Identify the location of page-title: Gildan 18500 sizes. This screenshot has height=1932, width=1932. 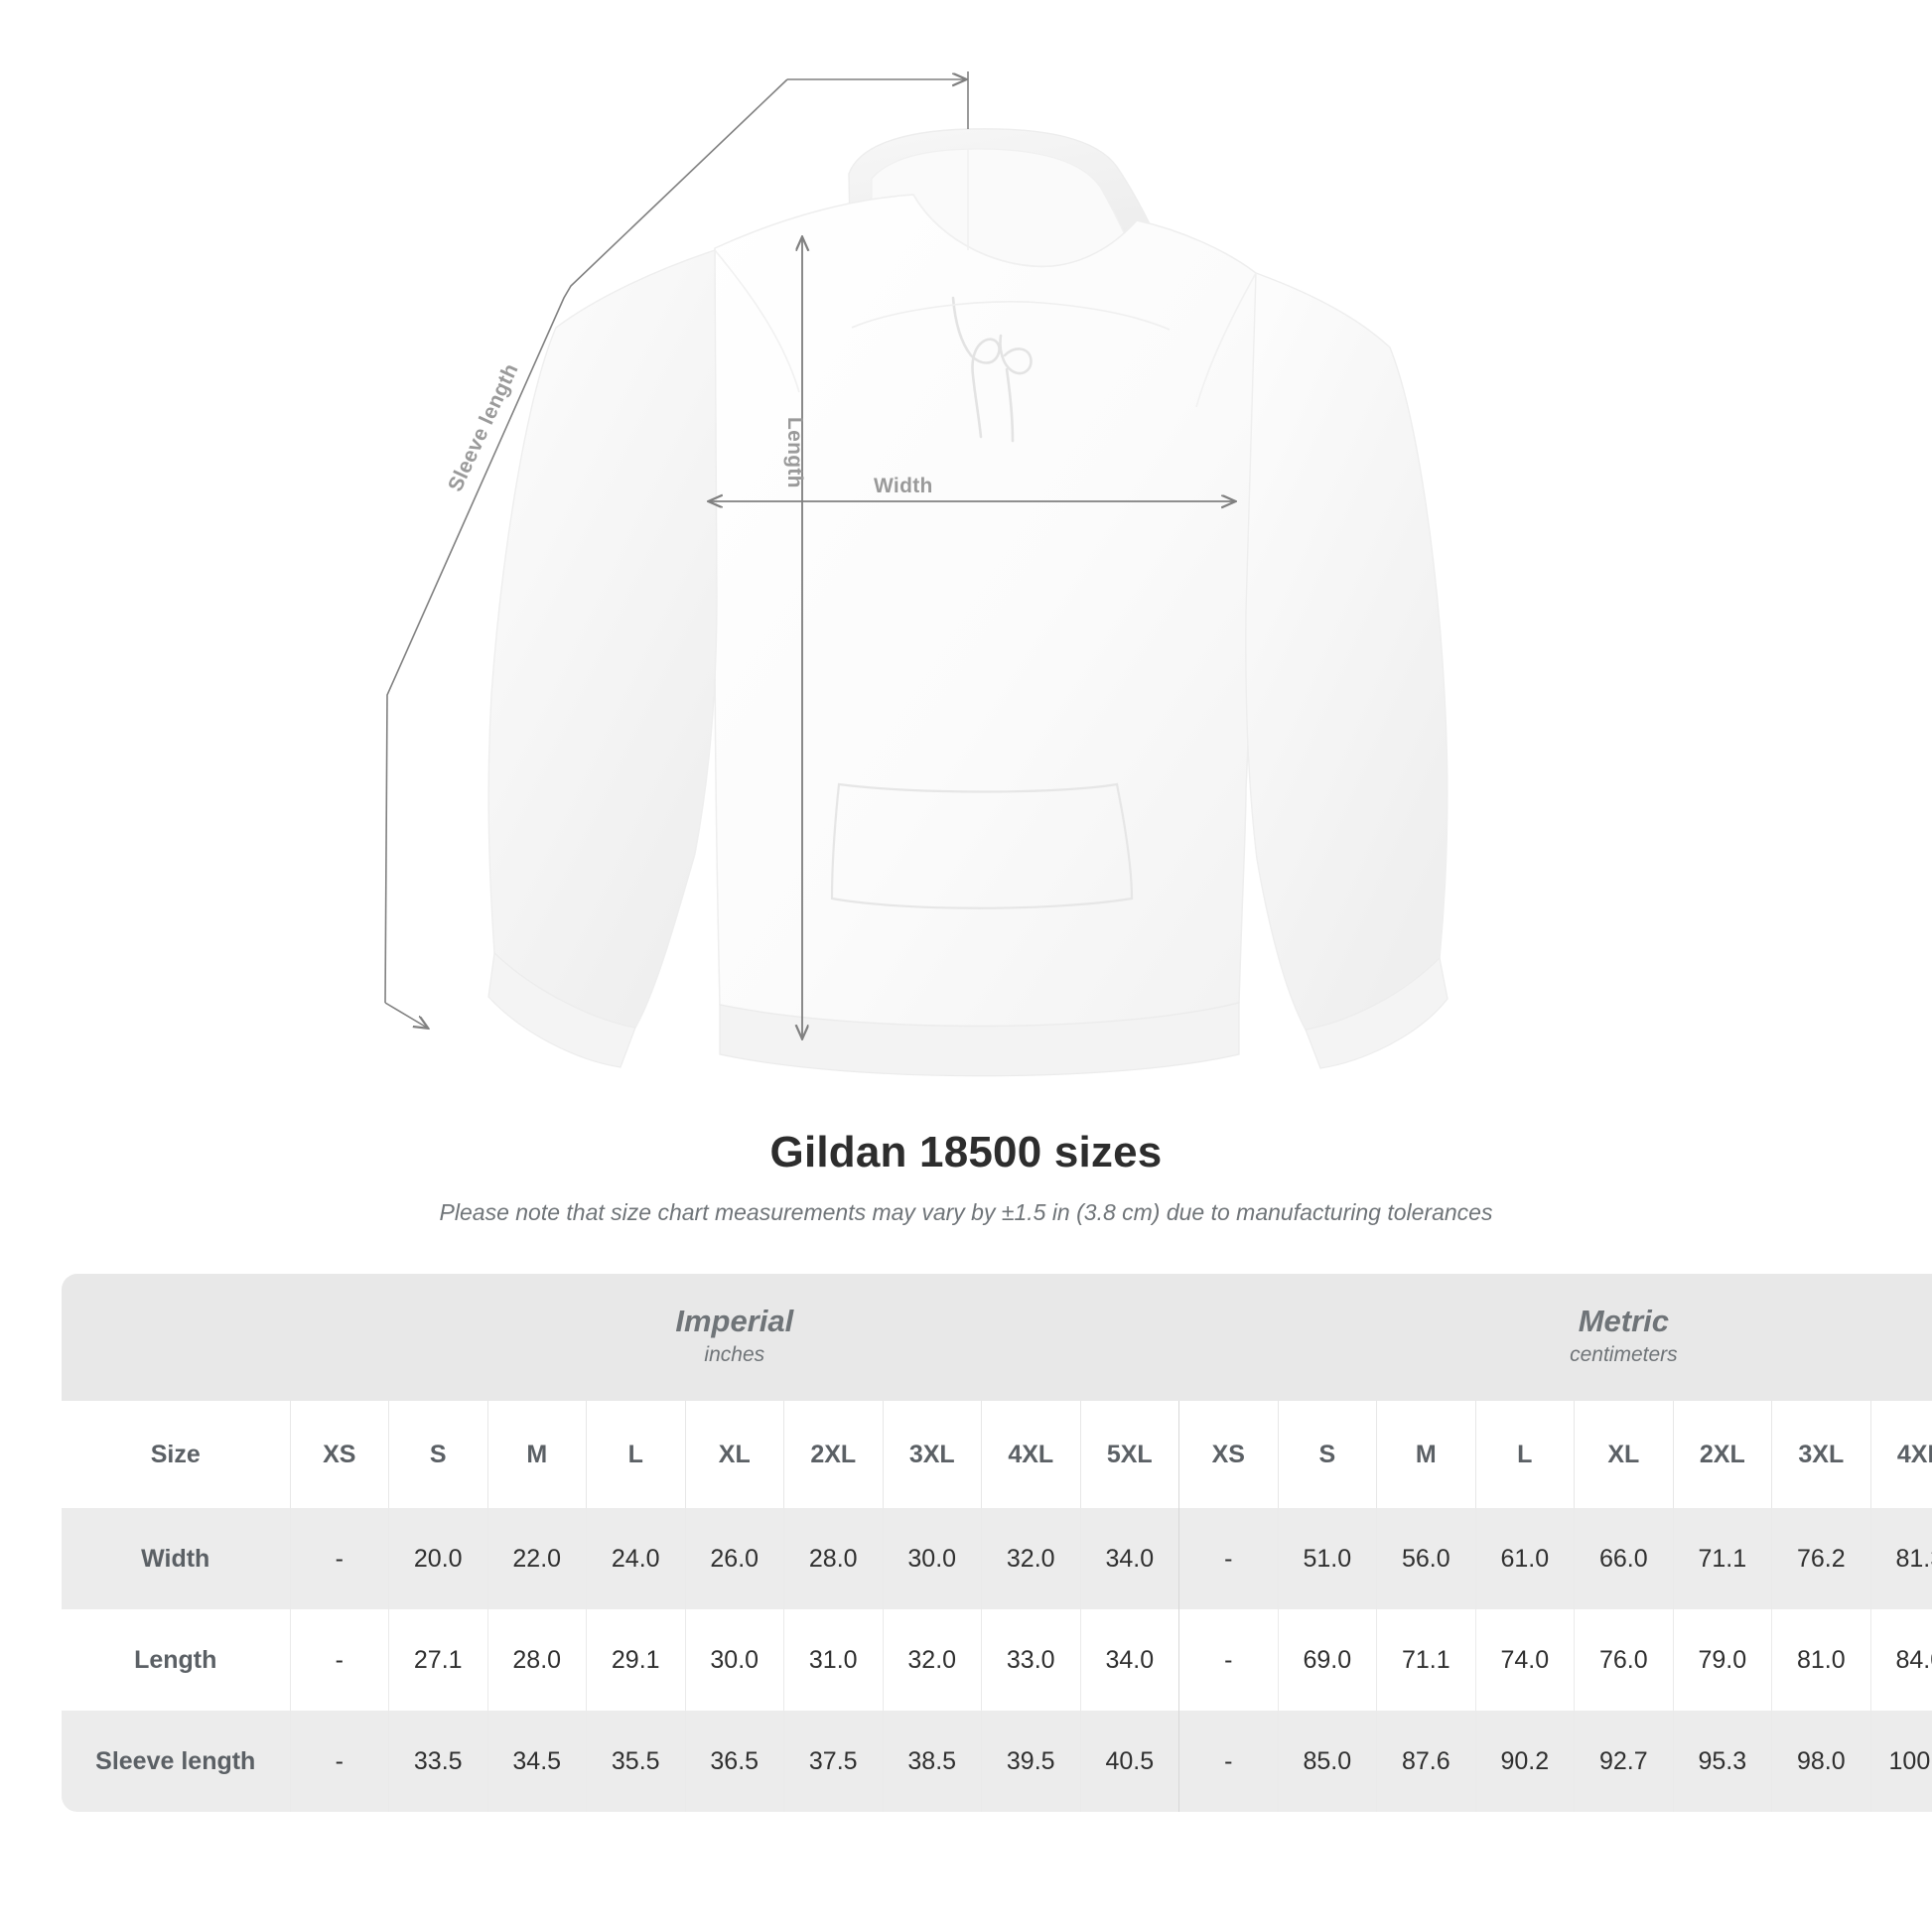
(966, 1152).